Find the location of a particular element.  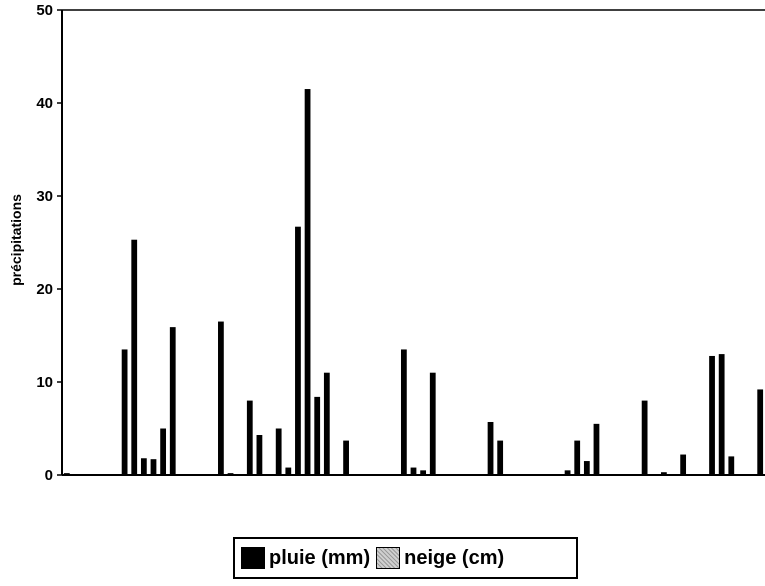

legend-item-rain: pluie (mm) is located at coordinates (305, 558).